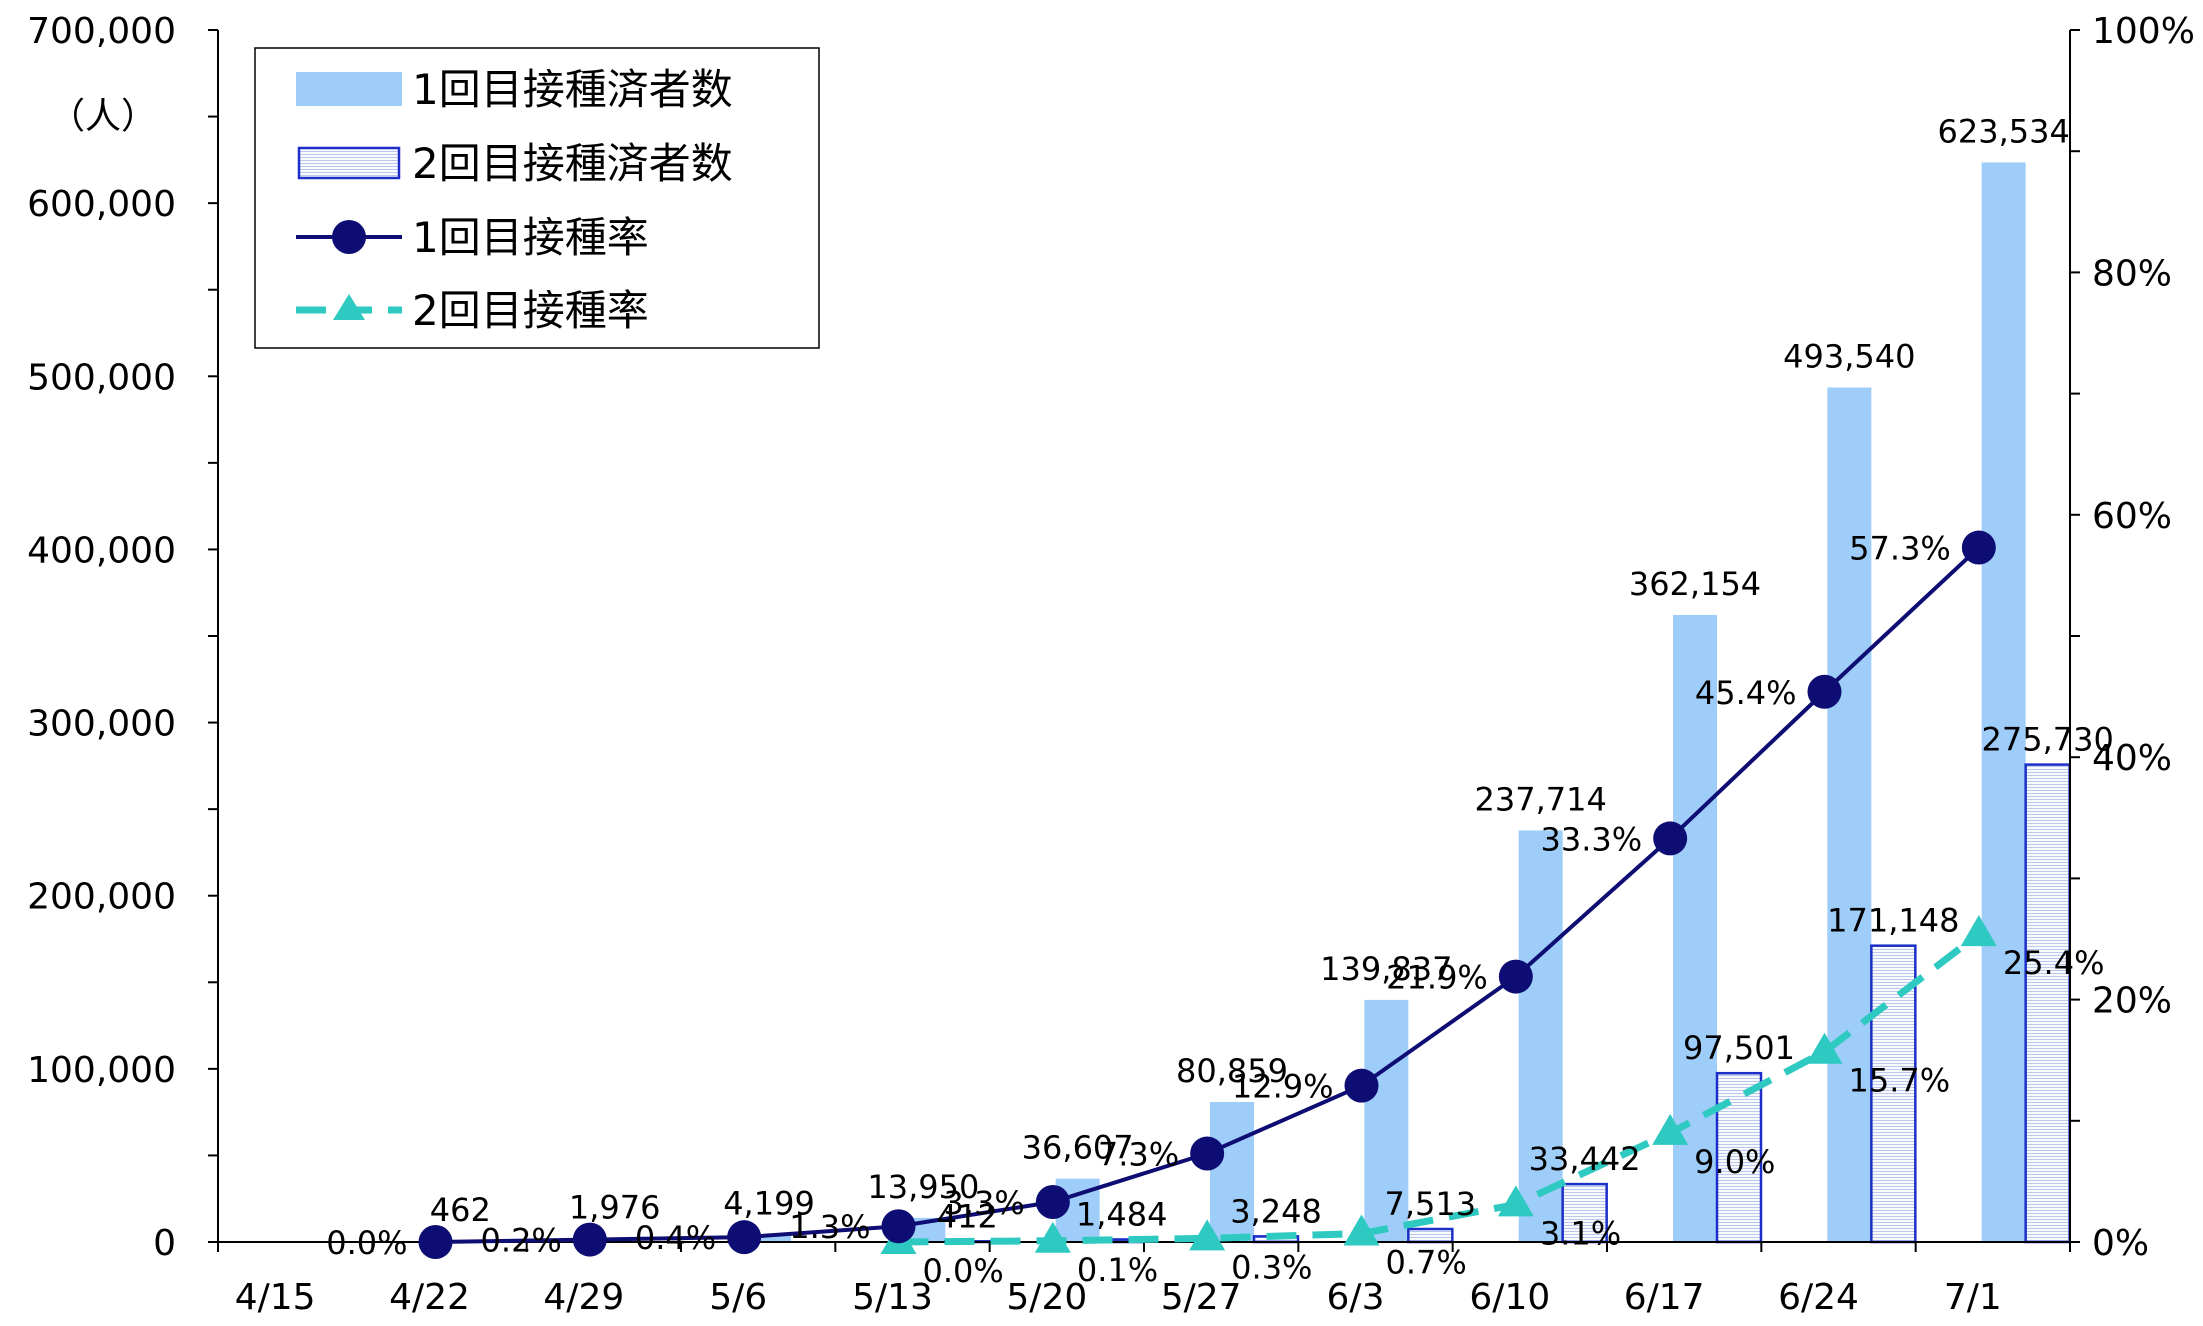 Image resolution: width=2203 pixels, height=1326 pixels. Describe the element at coordinates (1585, 1159) in the screenshot. I see `data-label-dose2-count: 33,442` at that location.